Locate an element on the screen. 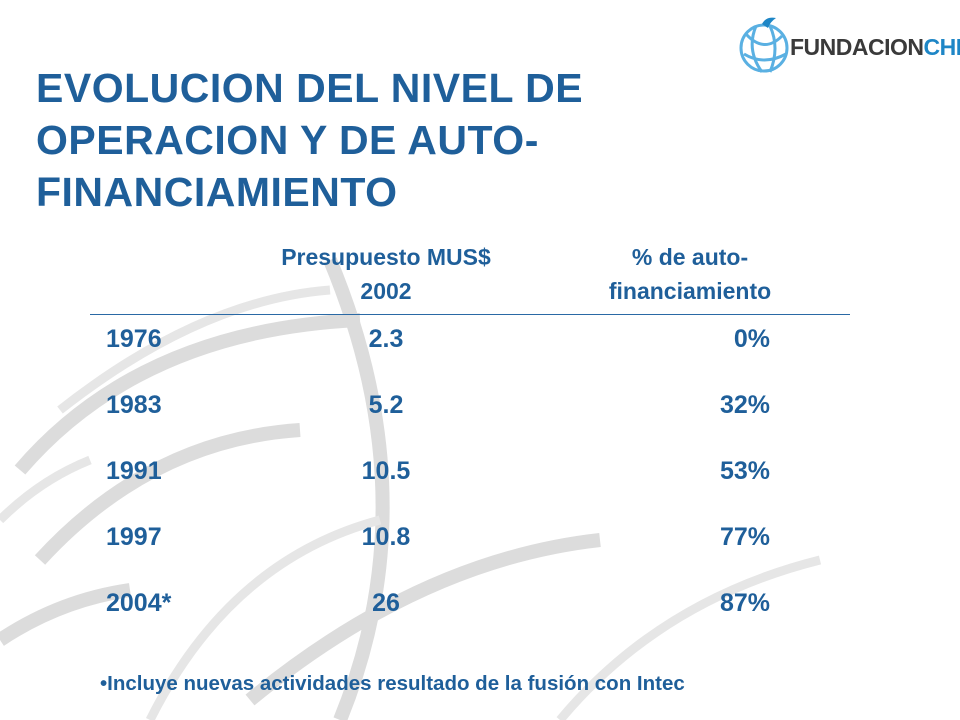 Image resolution: width=960 pixels, height=720 pixels. year-cell: 1976 is located at coordinates (134, 339).